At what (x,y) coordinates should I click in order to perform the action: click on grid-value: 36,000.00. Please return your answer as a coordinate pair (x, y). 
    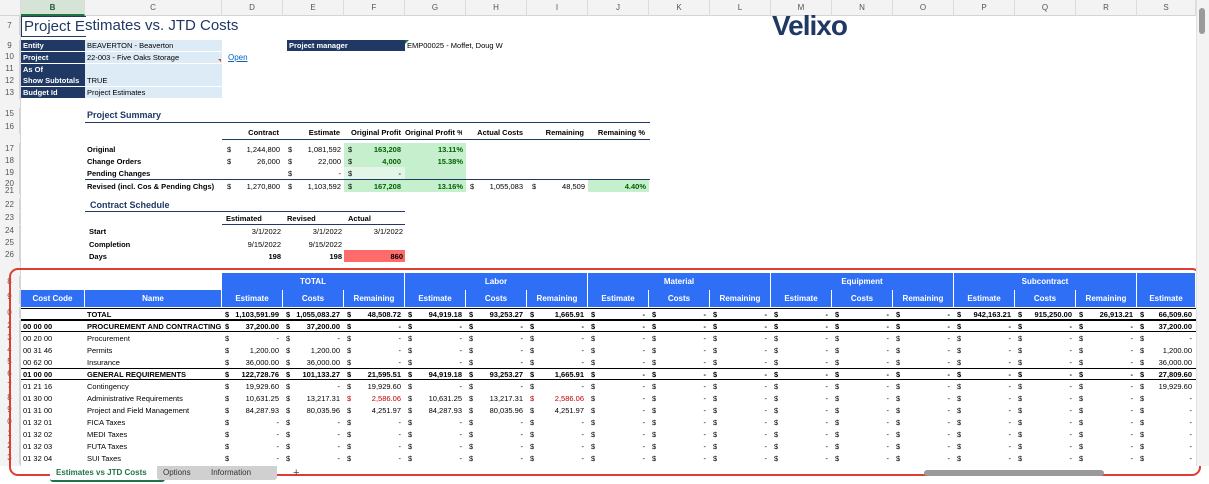
    Looking at the image, I should click on (1175, 362).